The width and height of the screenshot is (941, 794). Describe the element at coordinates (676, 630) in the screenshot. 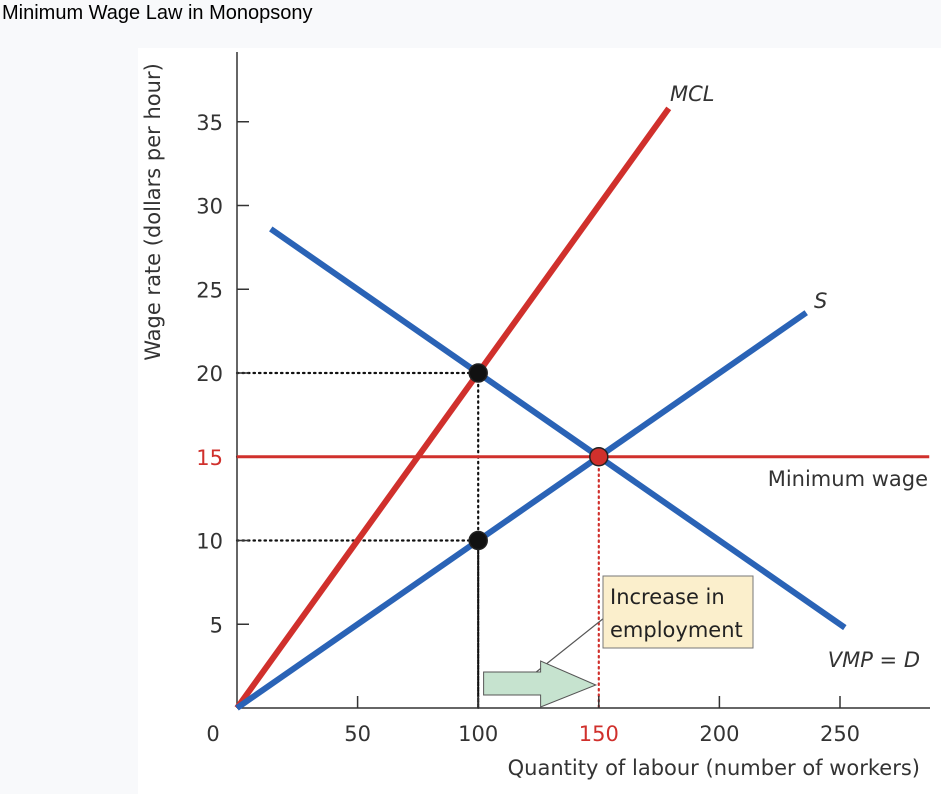

I see `annotation-text: employment` at that location.